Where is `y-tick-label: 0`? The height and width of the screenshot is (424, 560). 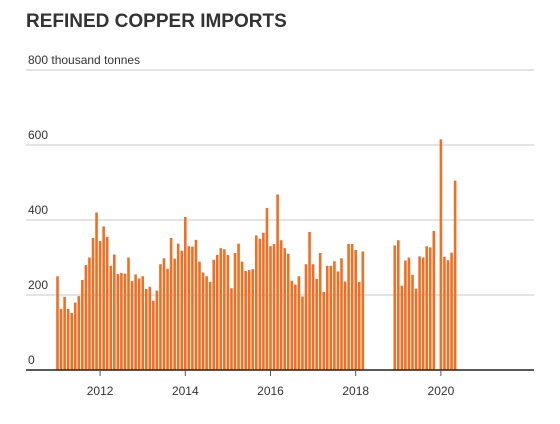
y-tick-label: 0 is located at coordinates (31, 360).